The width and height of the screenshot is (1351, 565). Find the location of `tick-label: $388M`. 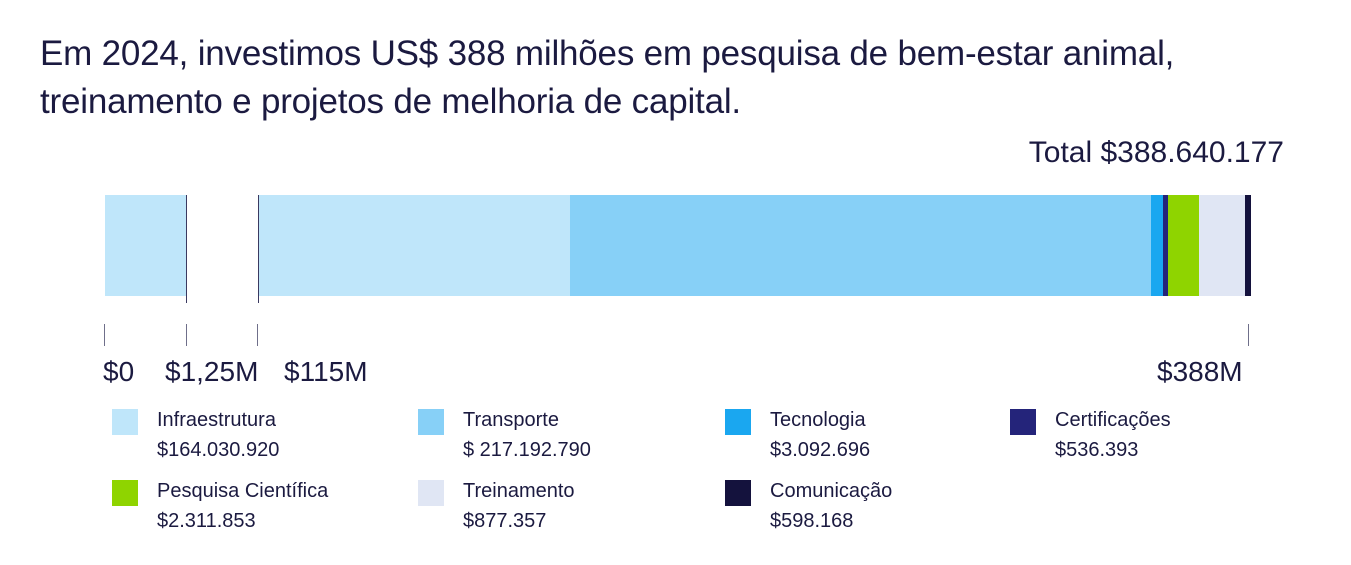

tick-label: $388M is located at coordinates (1200, 371).